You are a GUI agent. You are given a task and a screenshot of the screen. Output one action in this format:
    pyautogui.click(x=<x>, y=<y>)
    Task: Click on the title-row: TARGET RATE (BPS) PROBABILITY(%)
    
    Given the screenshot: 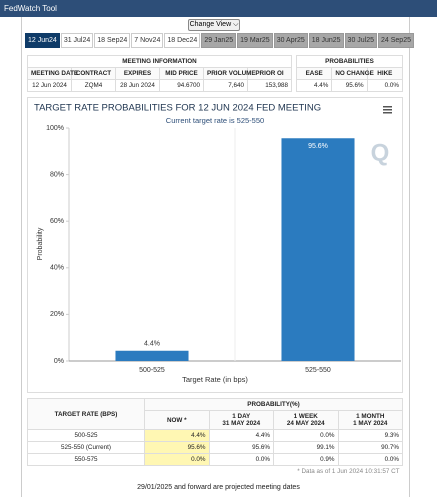 What is the action you would take?
    pyautogui.click(x=215, y=414)
    